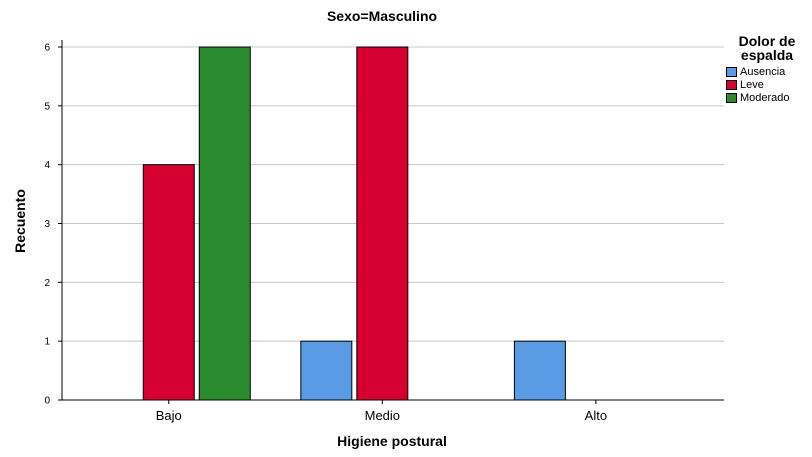 This screenshot has height=457, width=812. I want to click on y-tick-label: 1, so click(47, 342).